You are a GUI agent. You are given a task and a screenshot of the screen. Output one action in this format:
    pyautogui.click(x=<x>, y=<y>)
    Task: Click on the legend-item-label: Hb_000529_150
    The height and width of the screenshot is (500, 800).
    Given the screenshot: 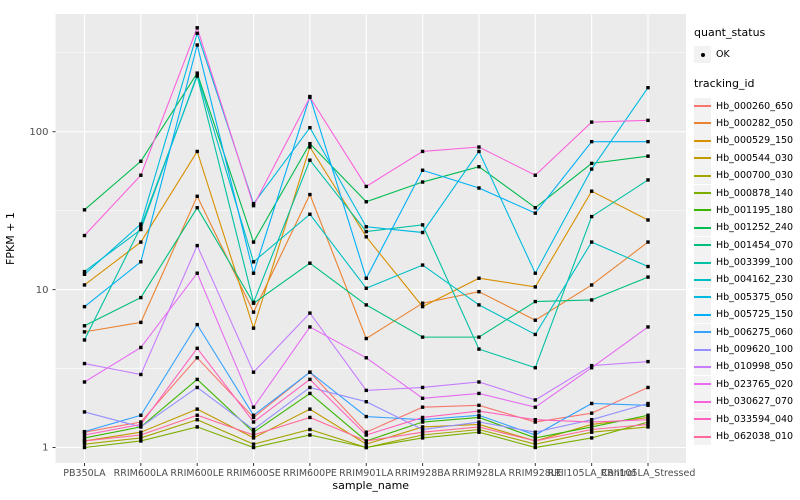 What is the action you would take?
    pyautogui.click(x=755, y=141)
    